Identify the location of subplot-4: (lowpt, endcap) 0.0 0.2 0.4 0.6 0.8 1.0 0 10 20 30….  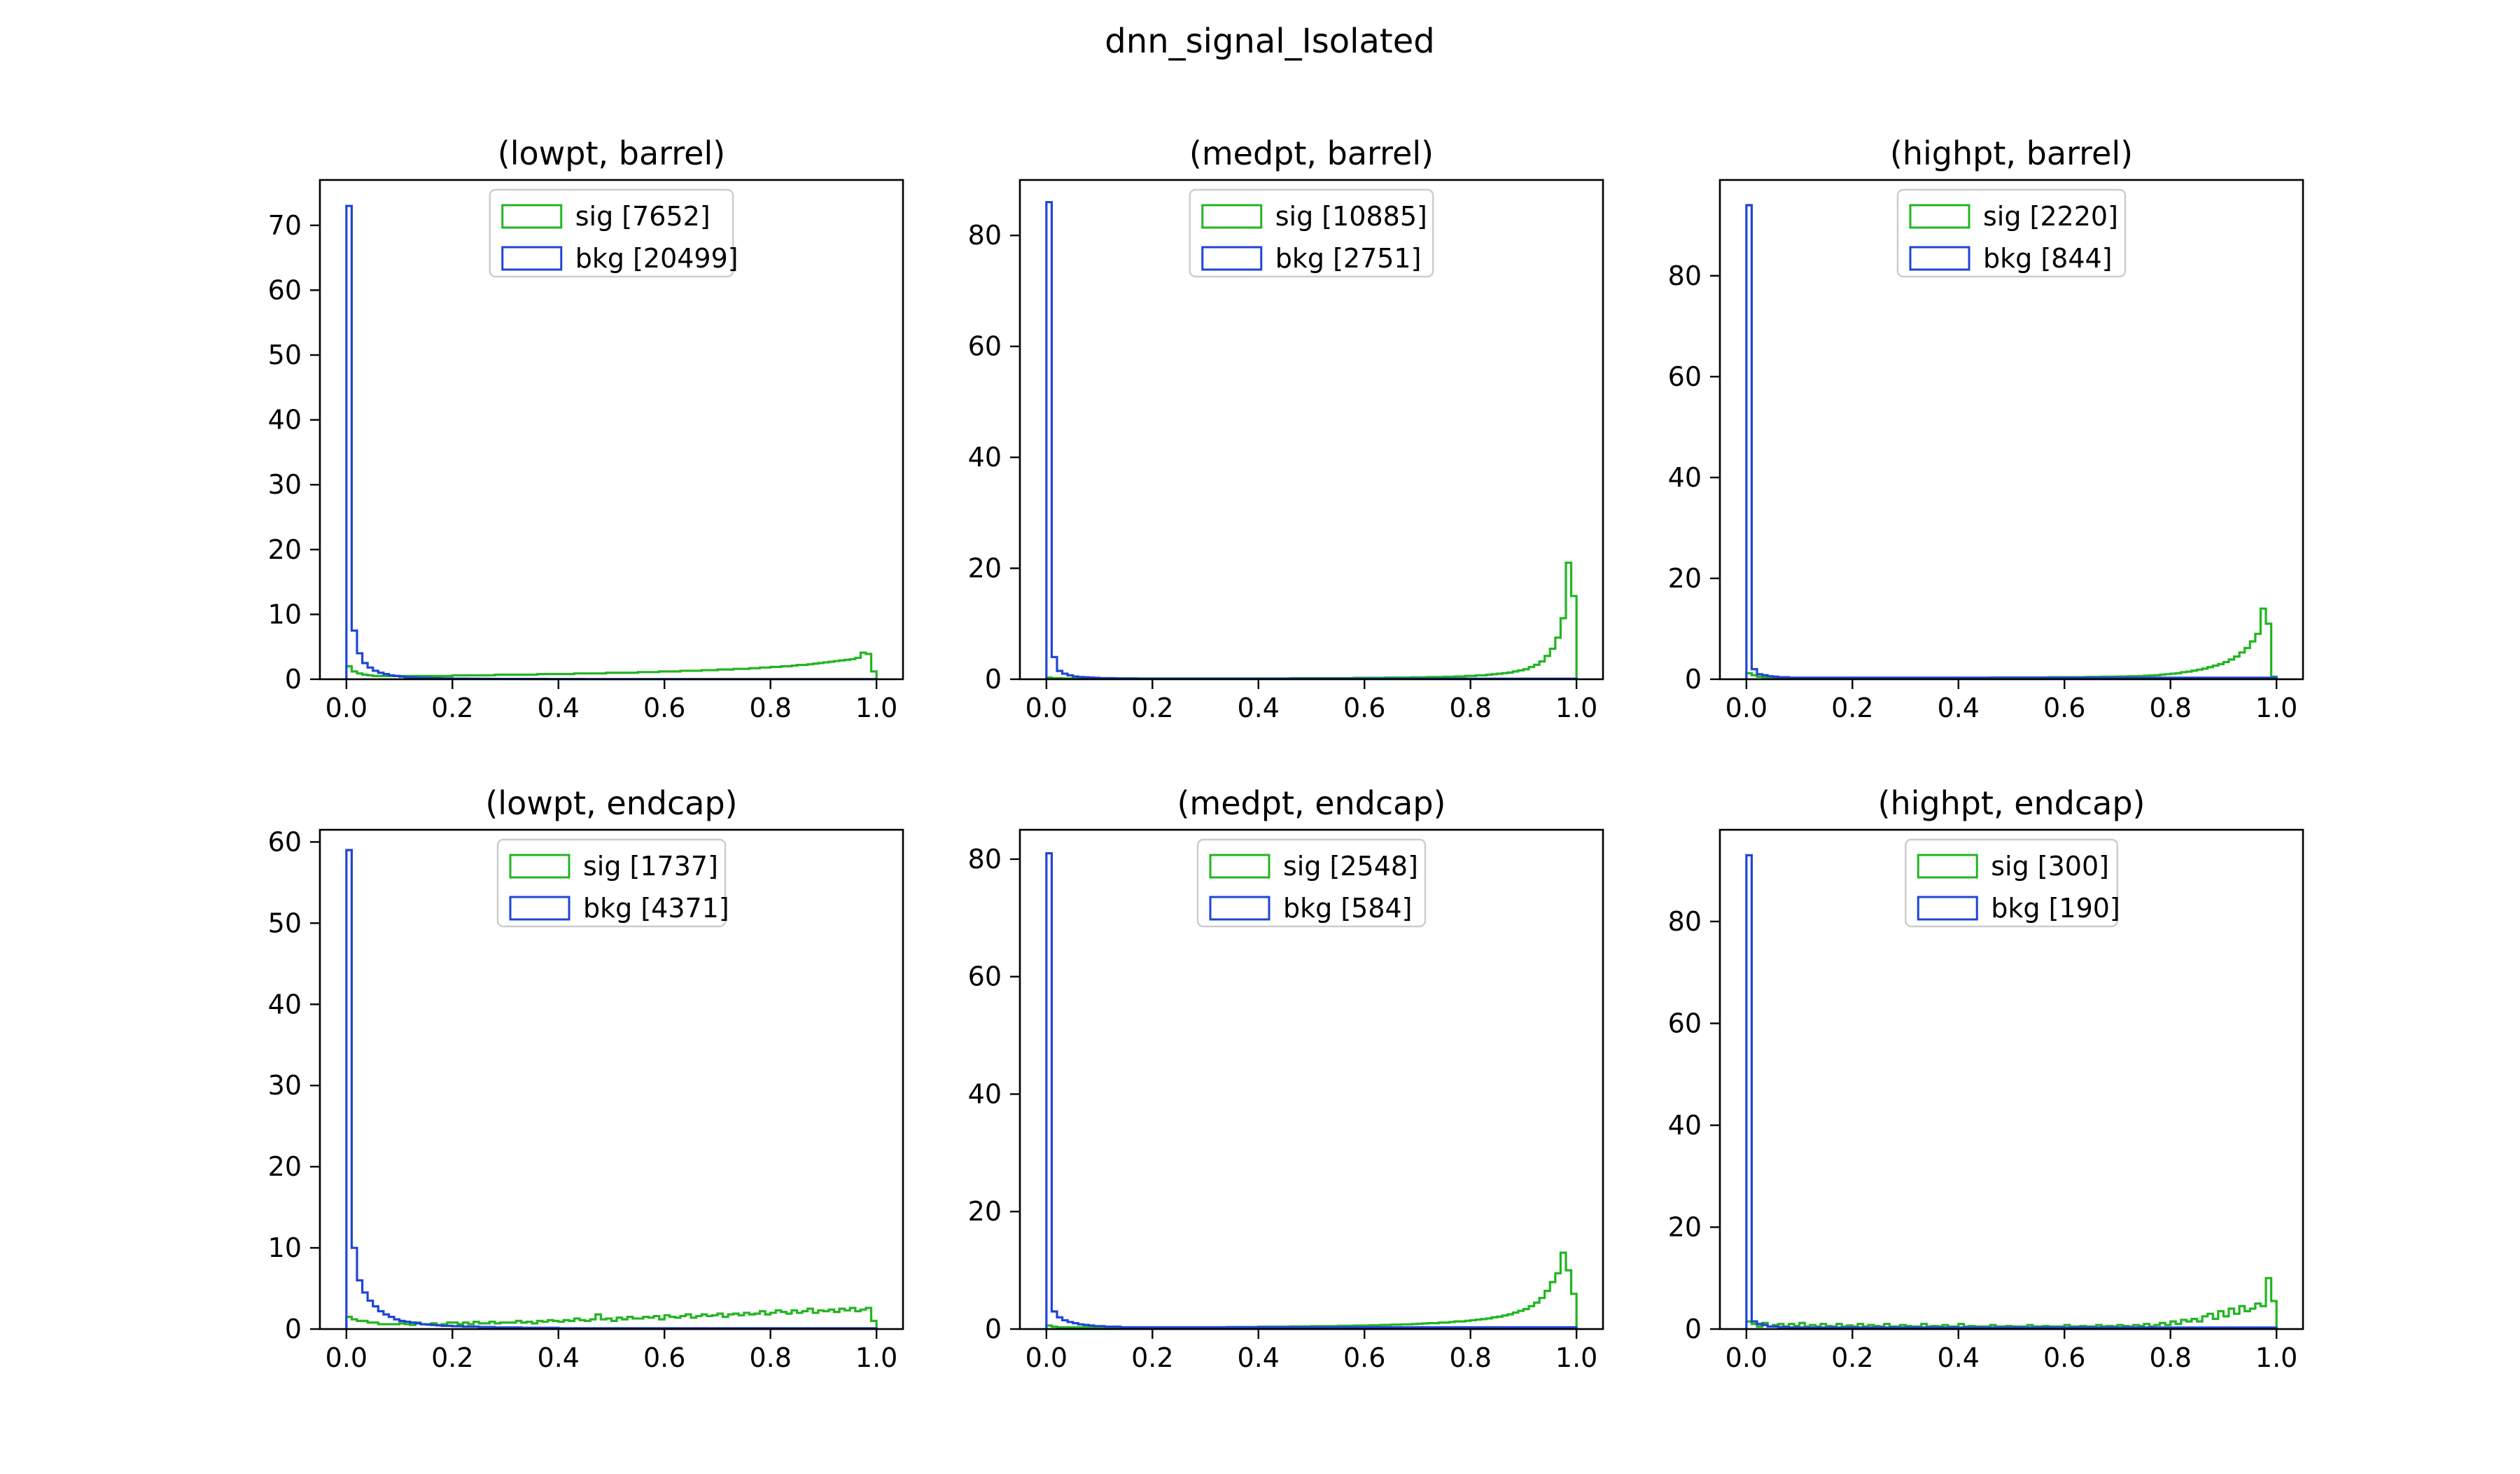
(586, 1078).